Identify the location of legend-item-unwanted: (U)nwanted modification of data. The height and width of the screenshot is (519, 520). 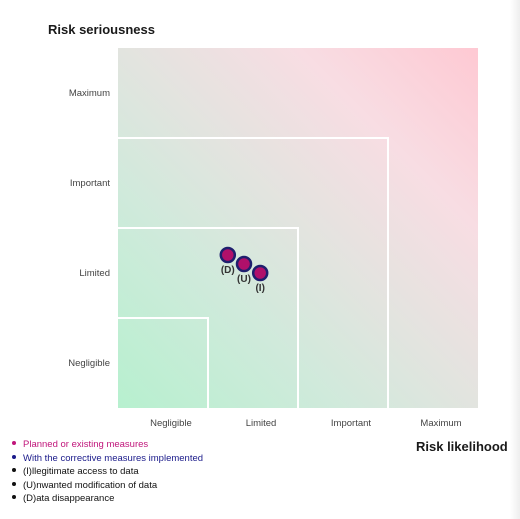
(107, 486).